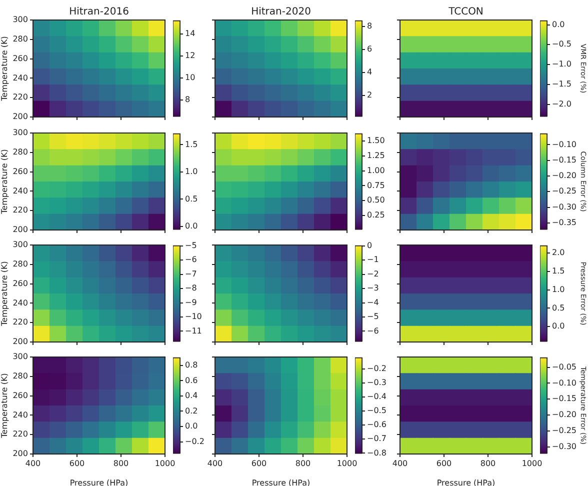 The image size is (588, 486). What do you see at coordinates (373, 273) in the screenshot?
I see `color-bar-label: −2` at bounding box center [373, 273].